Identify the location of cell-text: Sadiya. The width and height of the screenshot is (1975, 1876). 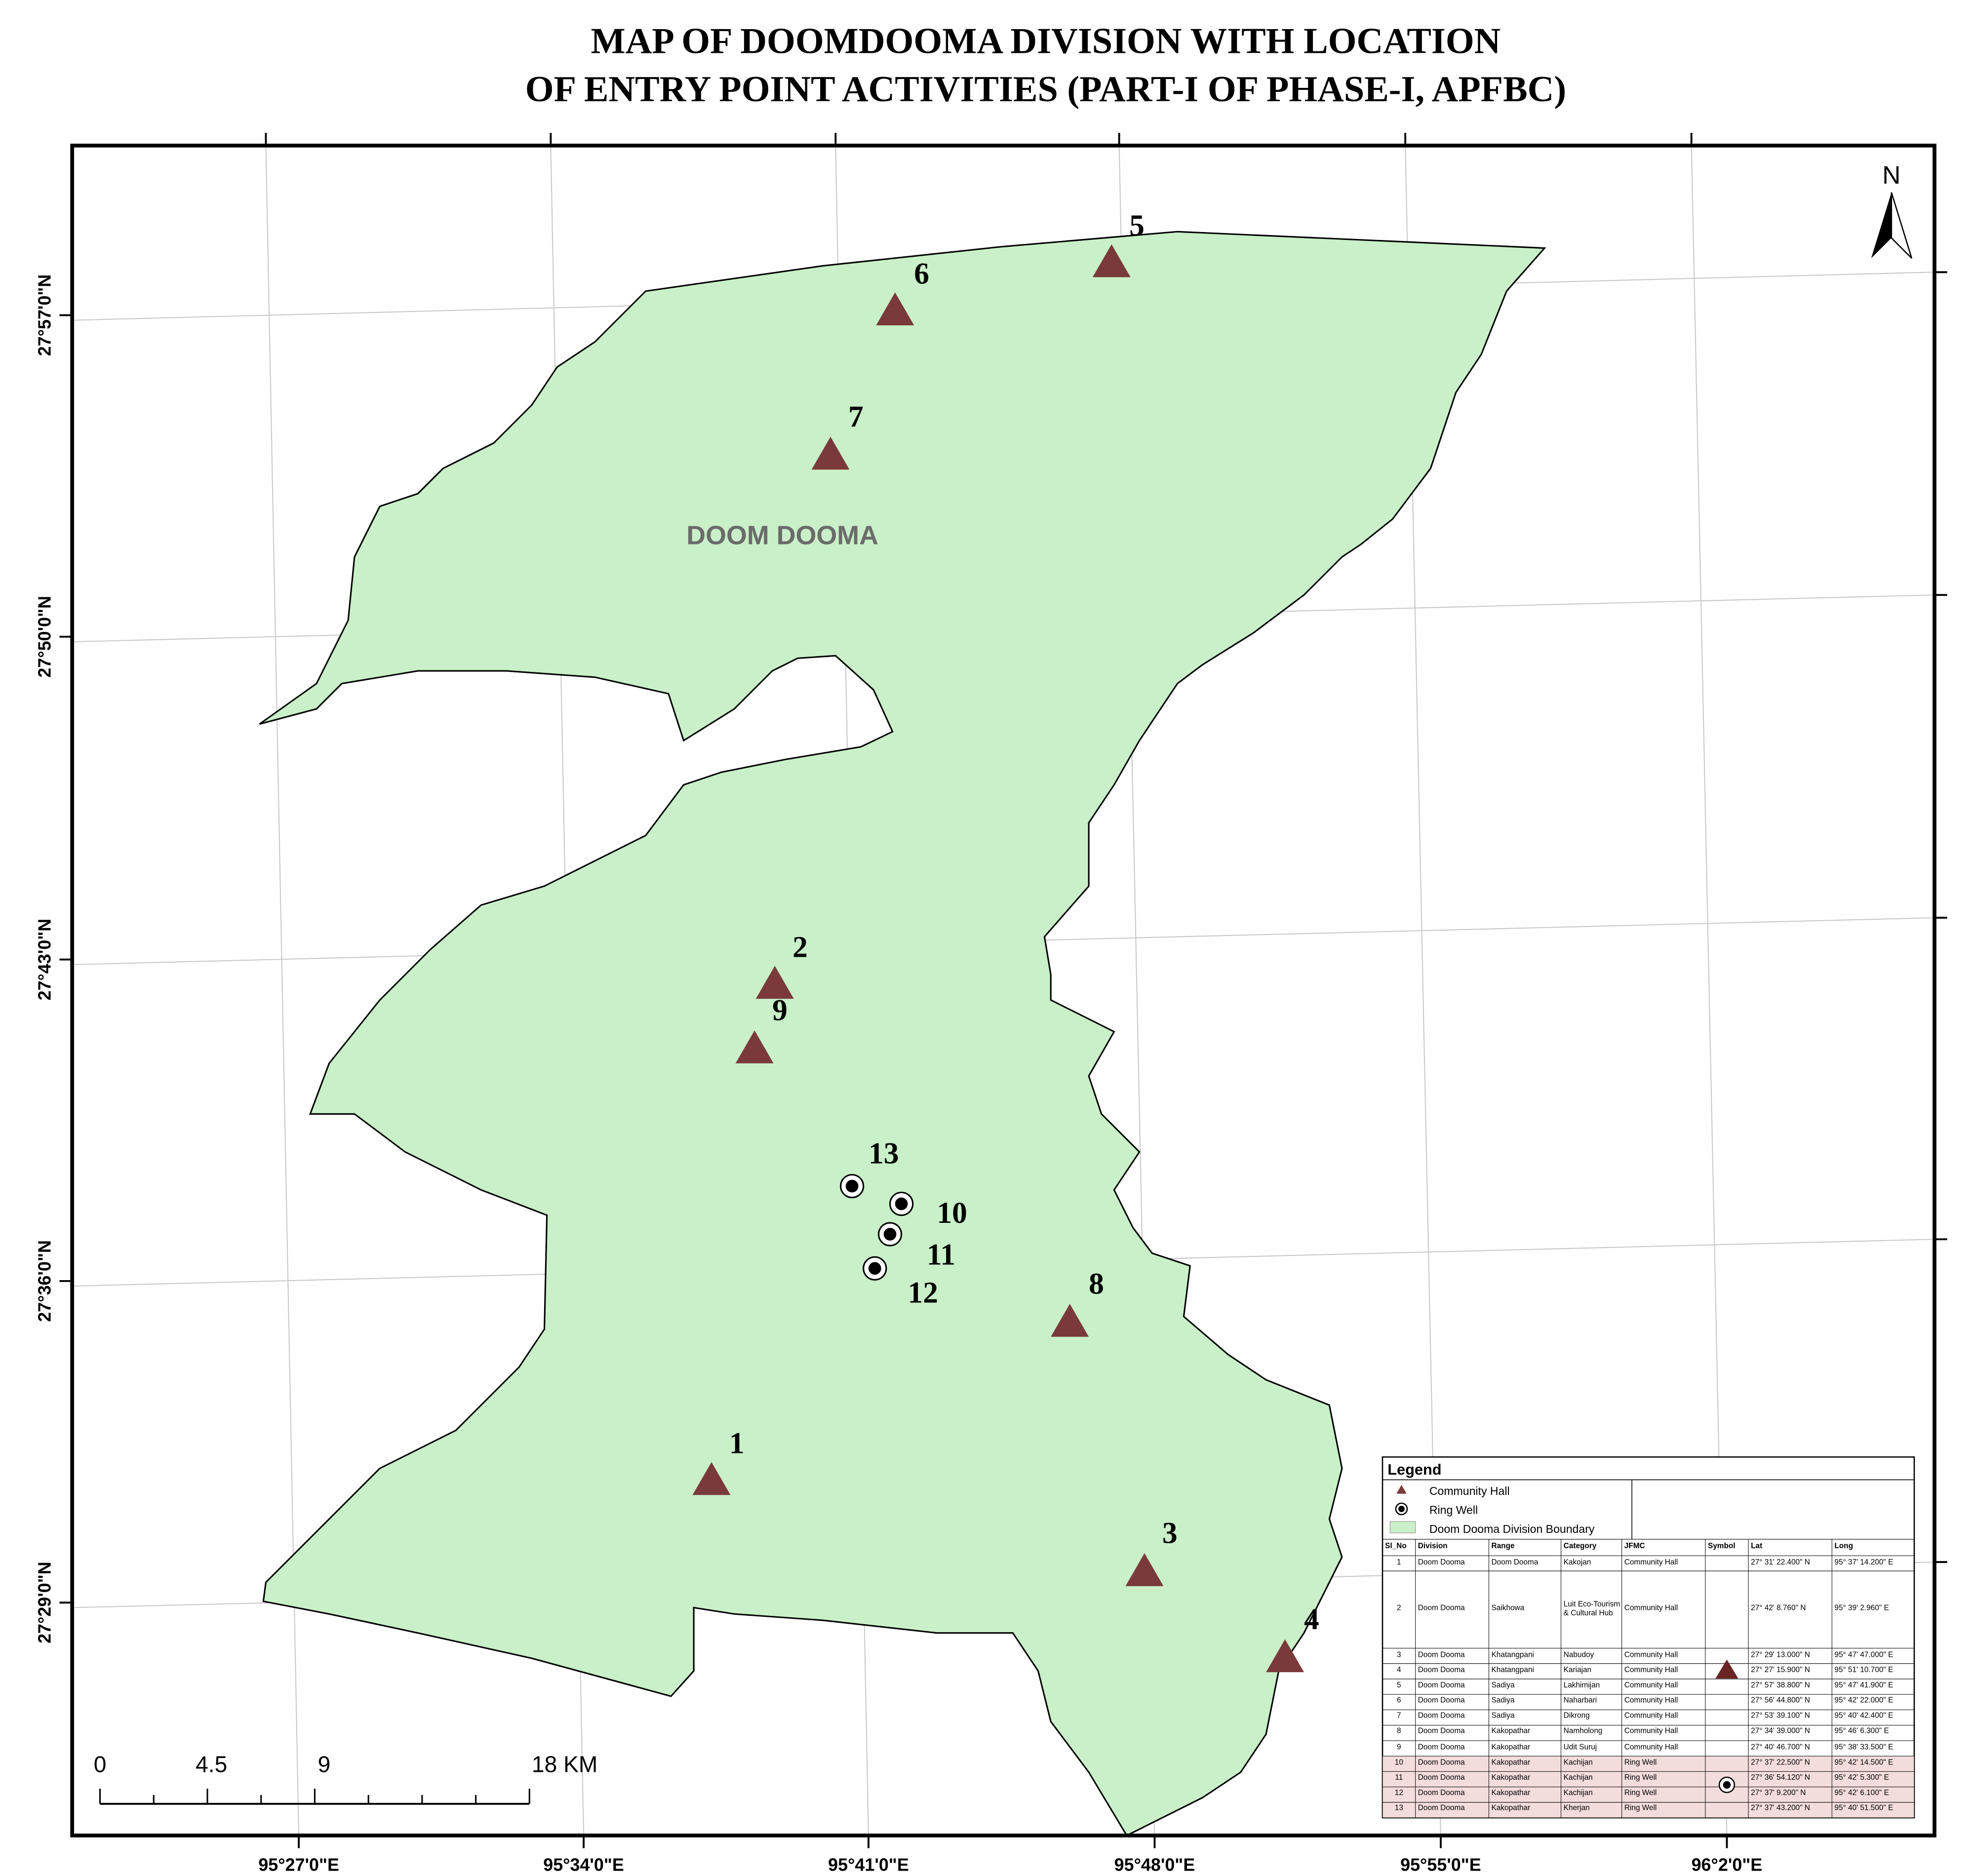
(1503, 1686).